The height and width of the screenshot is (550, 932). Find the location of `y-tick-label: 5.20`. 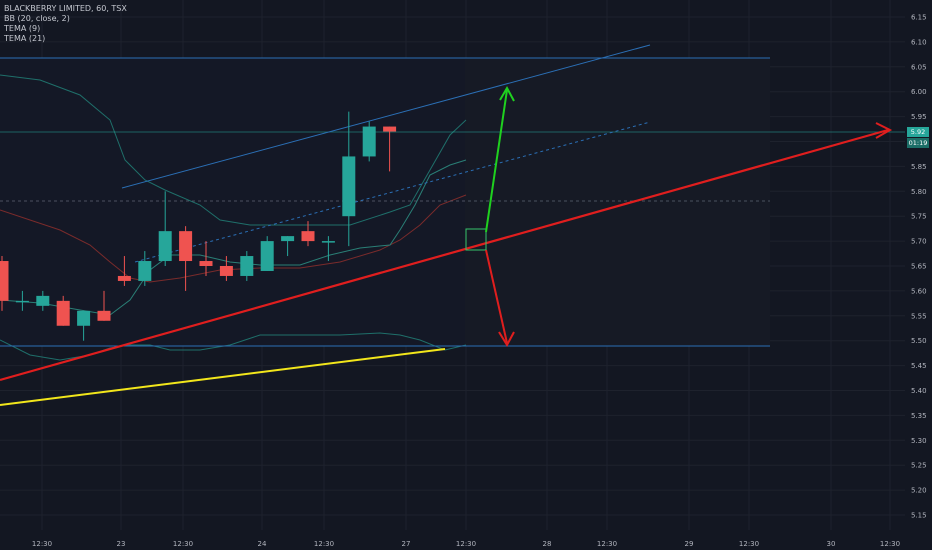

y-tick-label: 5.20 is located at coordinates (919, 491).